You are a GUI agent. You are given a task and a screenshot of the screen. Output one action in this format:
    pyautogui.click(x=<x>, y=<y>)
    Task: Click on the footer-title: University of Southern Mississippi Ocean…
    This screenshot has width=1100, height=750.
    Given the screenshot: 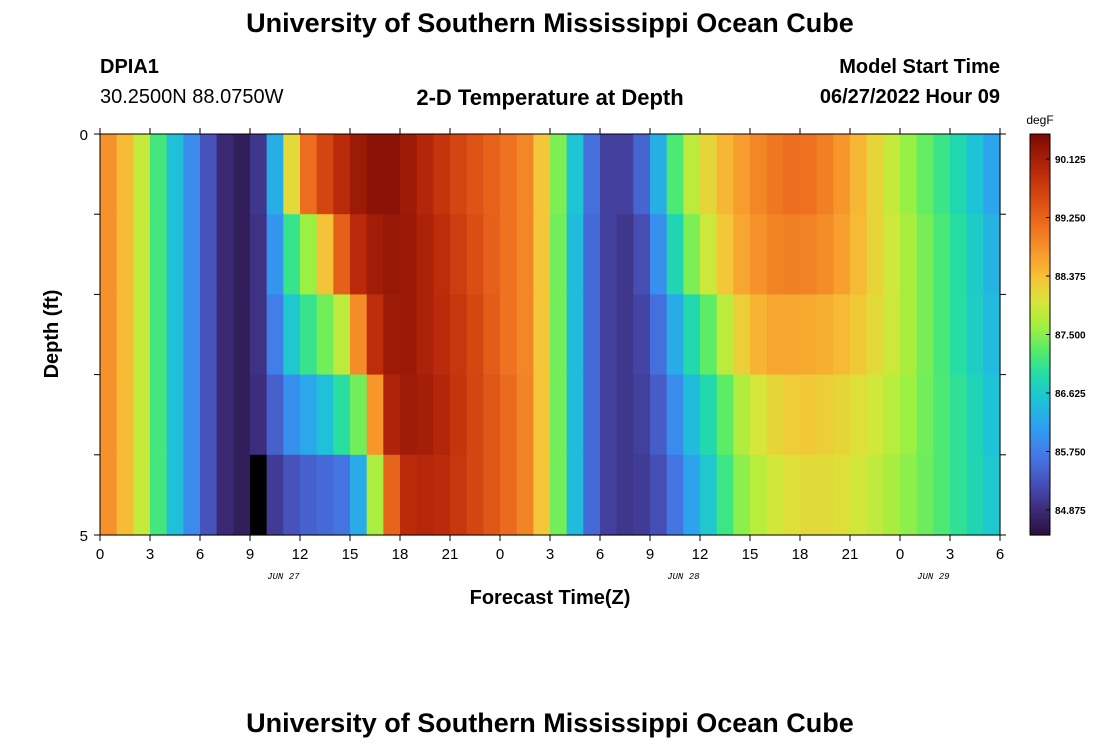 What is the action you would take?
    pyautogui.click(x=550, y=723)
    